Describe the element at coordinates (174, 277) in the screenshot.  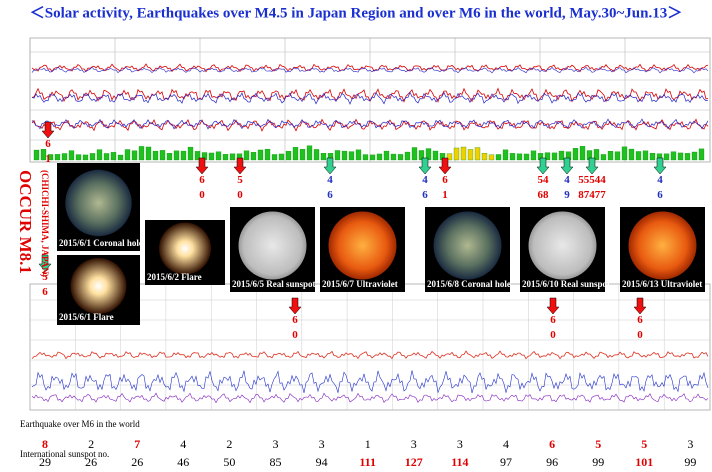
I see `image-caption: 2015/6/2 Flare` at that location.